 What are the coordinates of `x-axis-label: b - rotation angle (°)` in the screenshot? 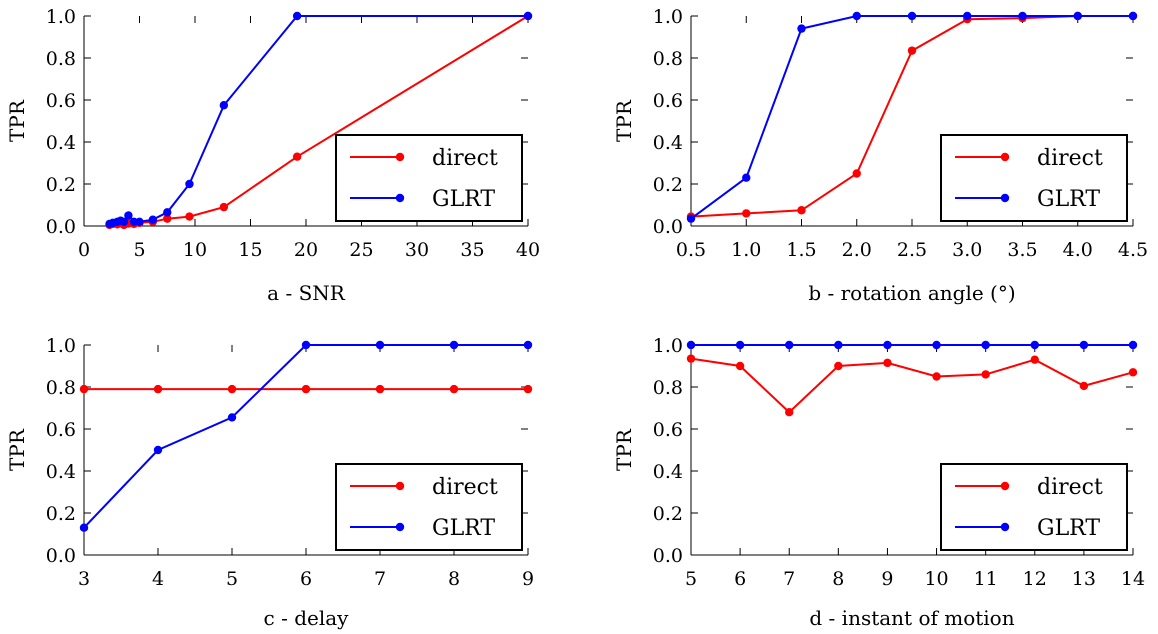 It's located at (911, 293).